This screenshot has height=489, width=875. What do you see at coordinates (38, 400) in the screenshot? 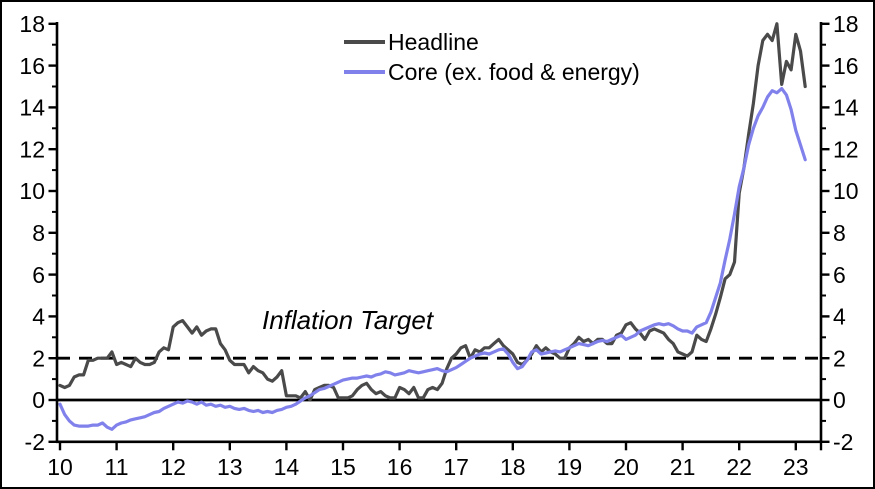
I see `y-axis-label-left: 0` at bounding box center [38, 400].